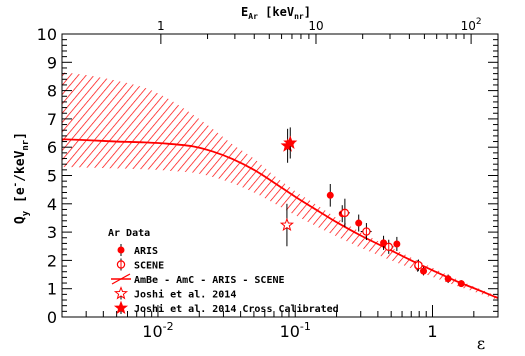 This screenshot has width=525, height=356. I want to click on y-tick-label: 0, so click(52, 317).